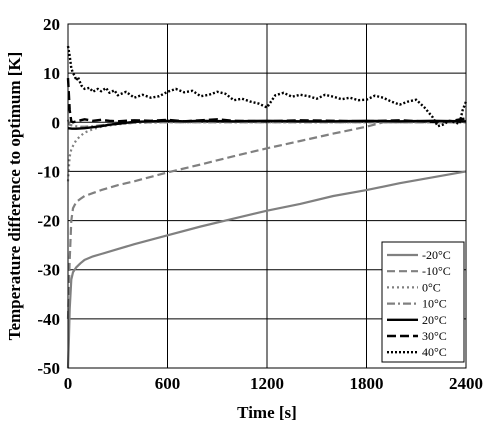 The width and height of the screenshot is (492, 422). Describe the element at coordinates (367, 383) in the screenshot. I see `x-tick-label: 1800` at that location.